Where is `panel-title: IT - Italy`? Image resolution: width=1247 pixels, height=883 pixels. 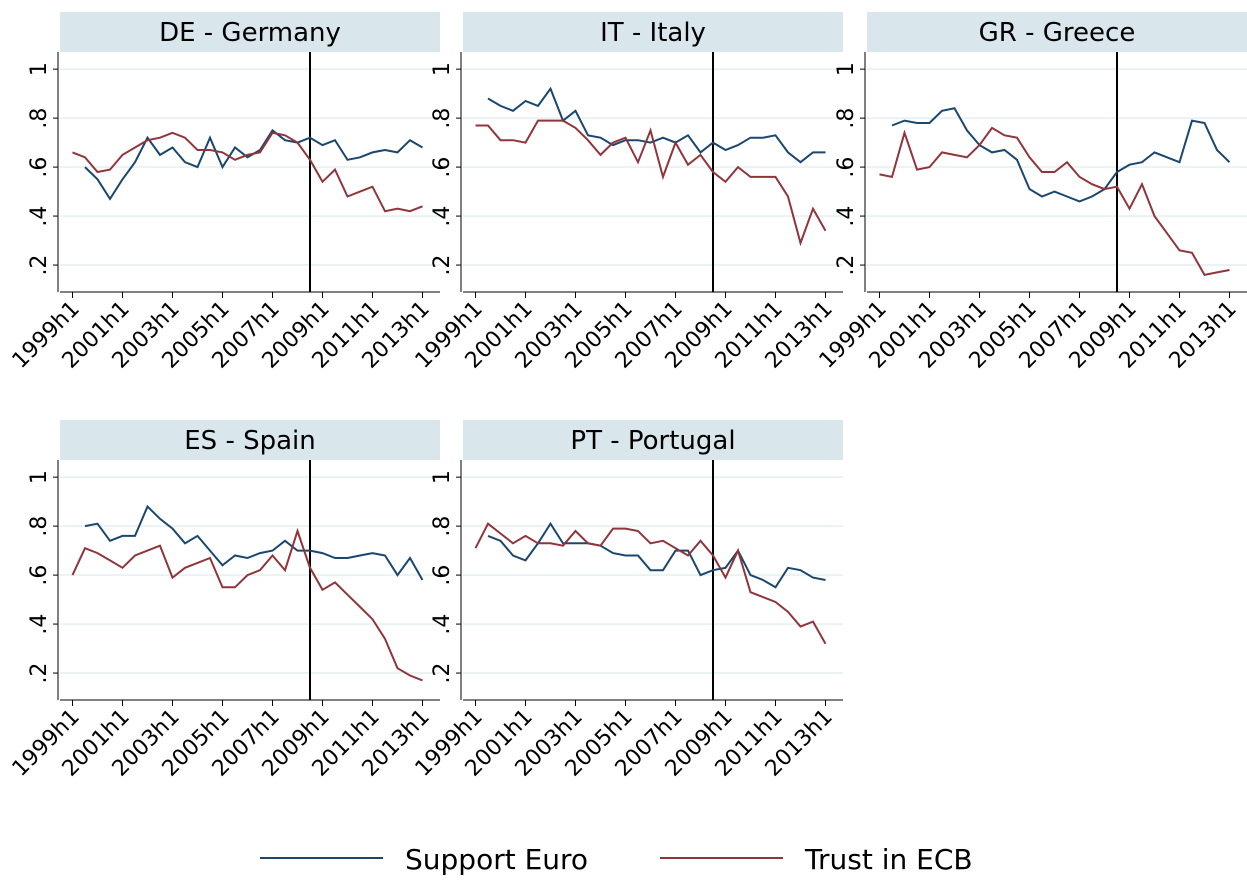 panel-title: IT - Italy is located at coordinates (653, 33).